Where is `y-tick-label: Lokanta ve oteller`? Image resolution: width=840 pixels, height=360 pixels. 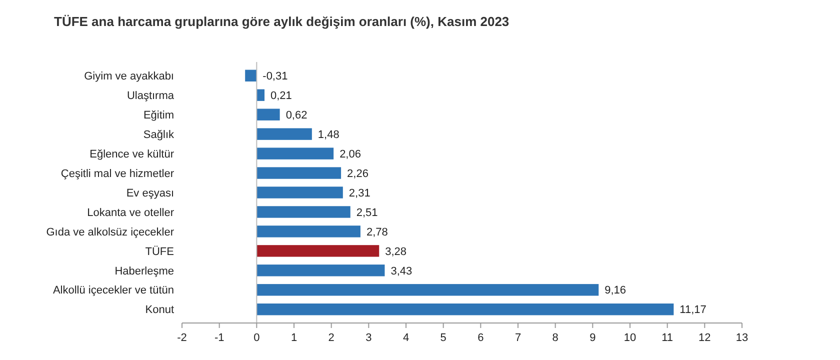 y-tick-label: Lokanta ve oteller is located at coordinates (130, 212).